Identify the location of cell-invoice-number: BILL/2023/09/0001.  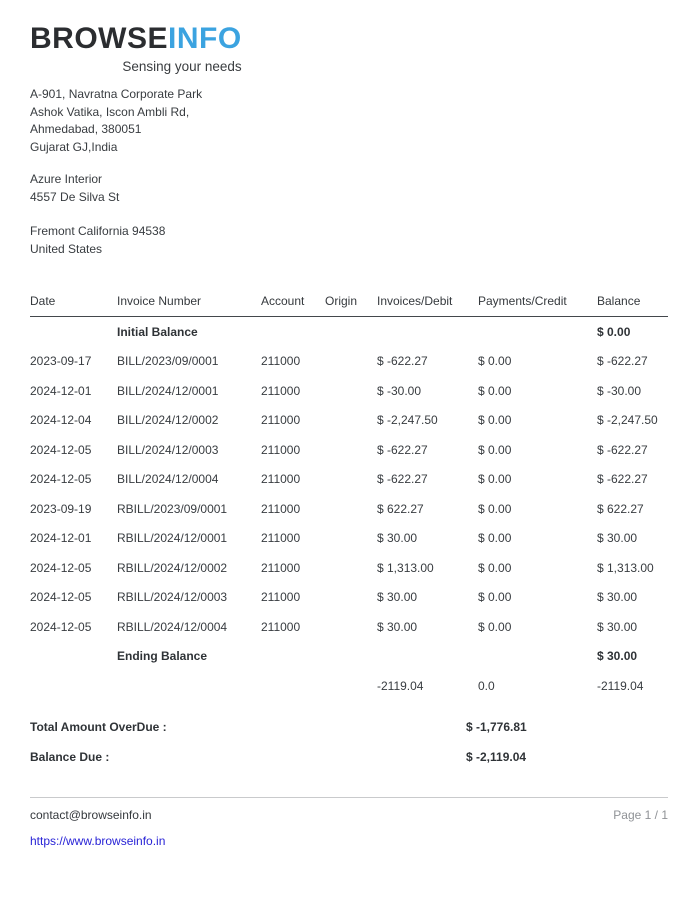
(168, 361).